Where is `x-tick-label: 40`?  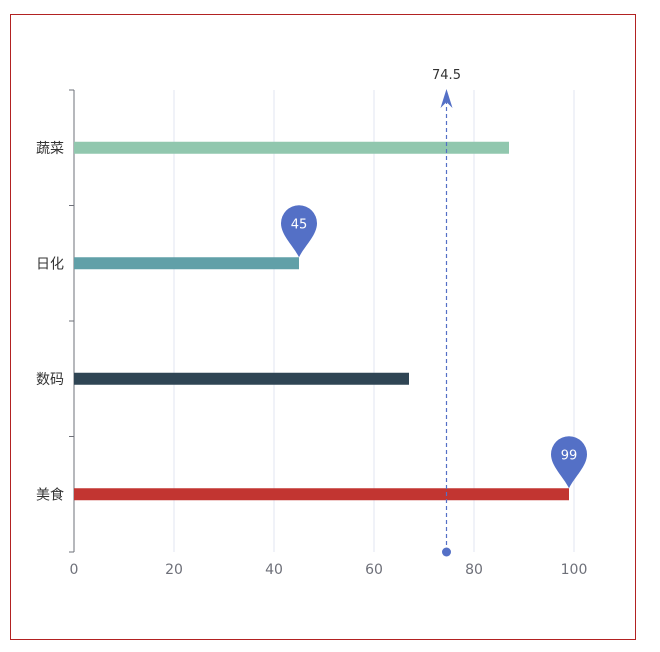 x-tick-label: 40 is located at coordinates (274, 570).